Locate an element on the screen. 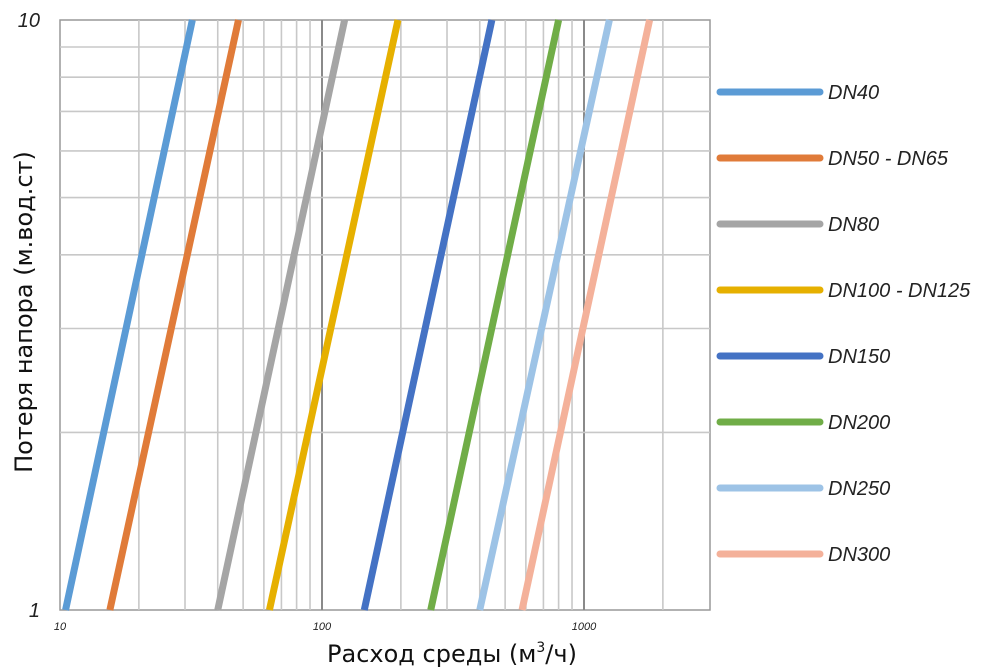 The width and height of the screenshot is (1006, 667). series-line-dn50-dn65 is located at coordinates (174, 315).